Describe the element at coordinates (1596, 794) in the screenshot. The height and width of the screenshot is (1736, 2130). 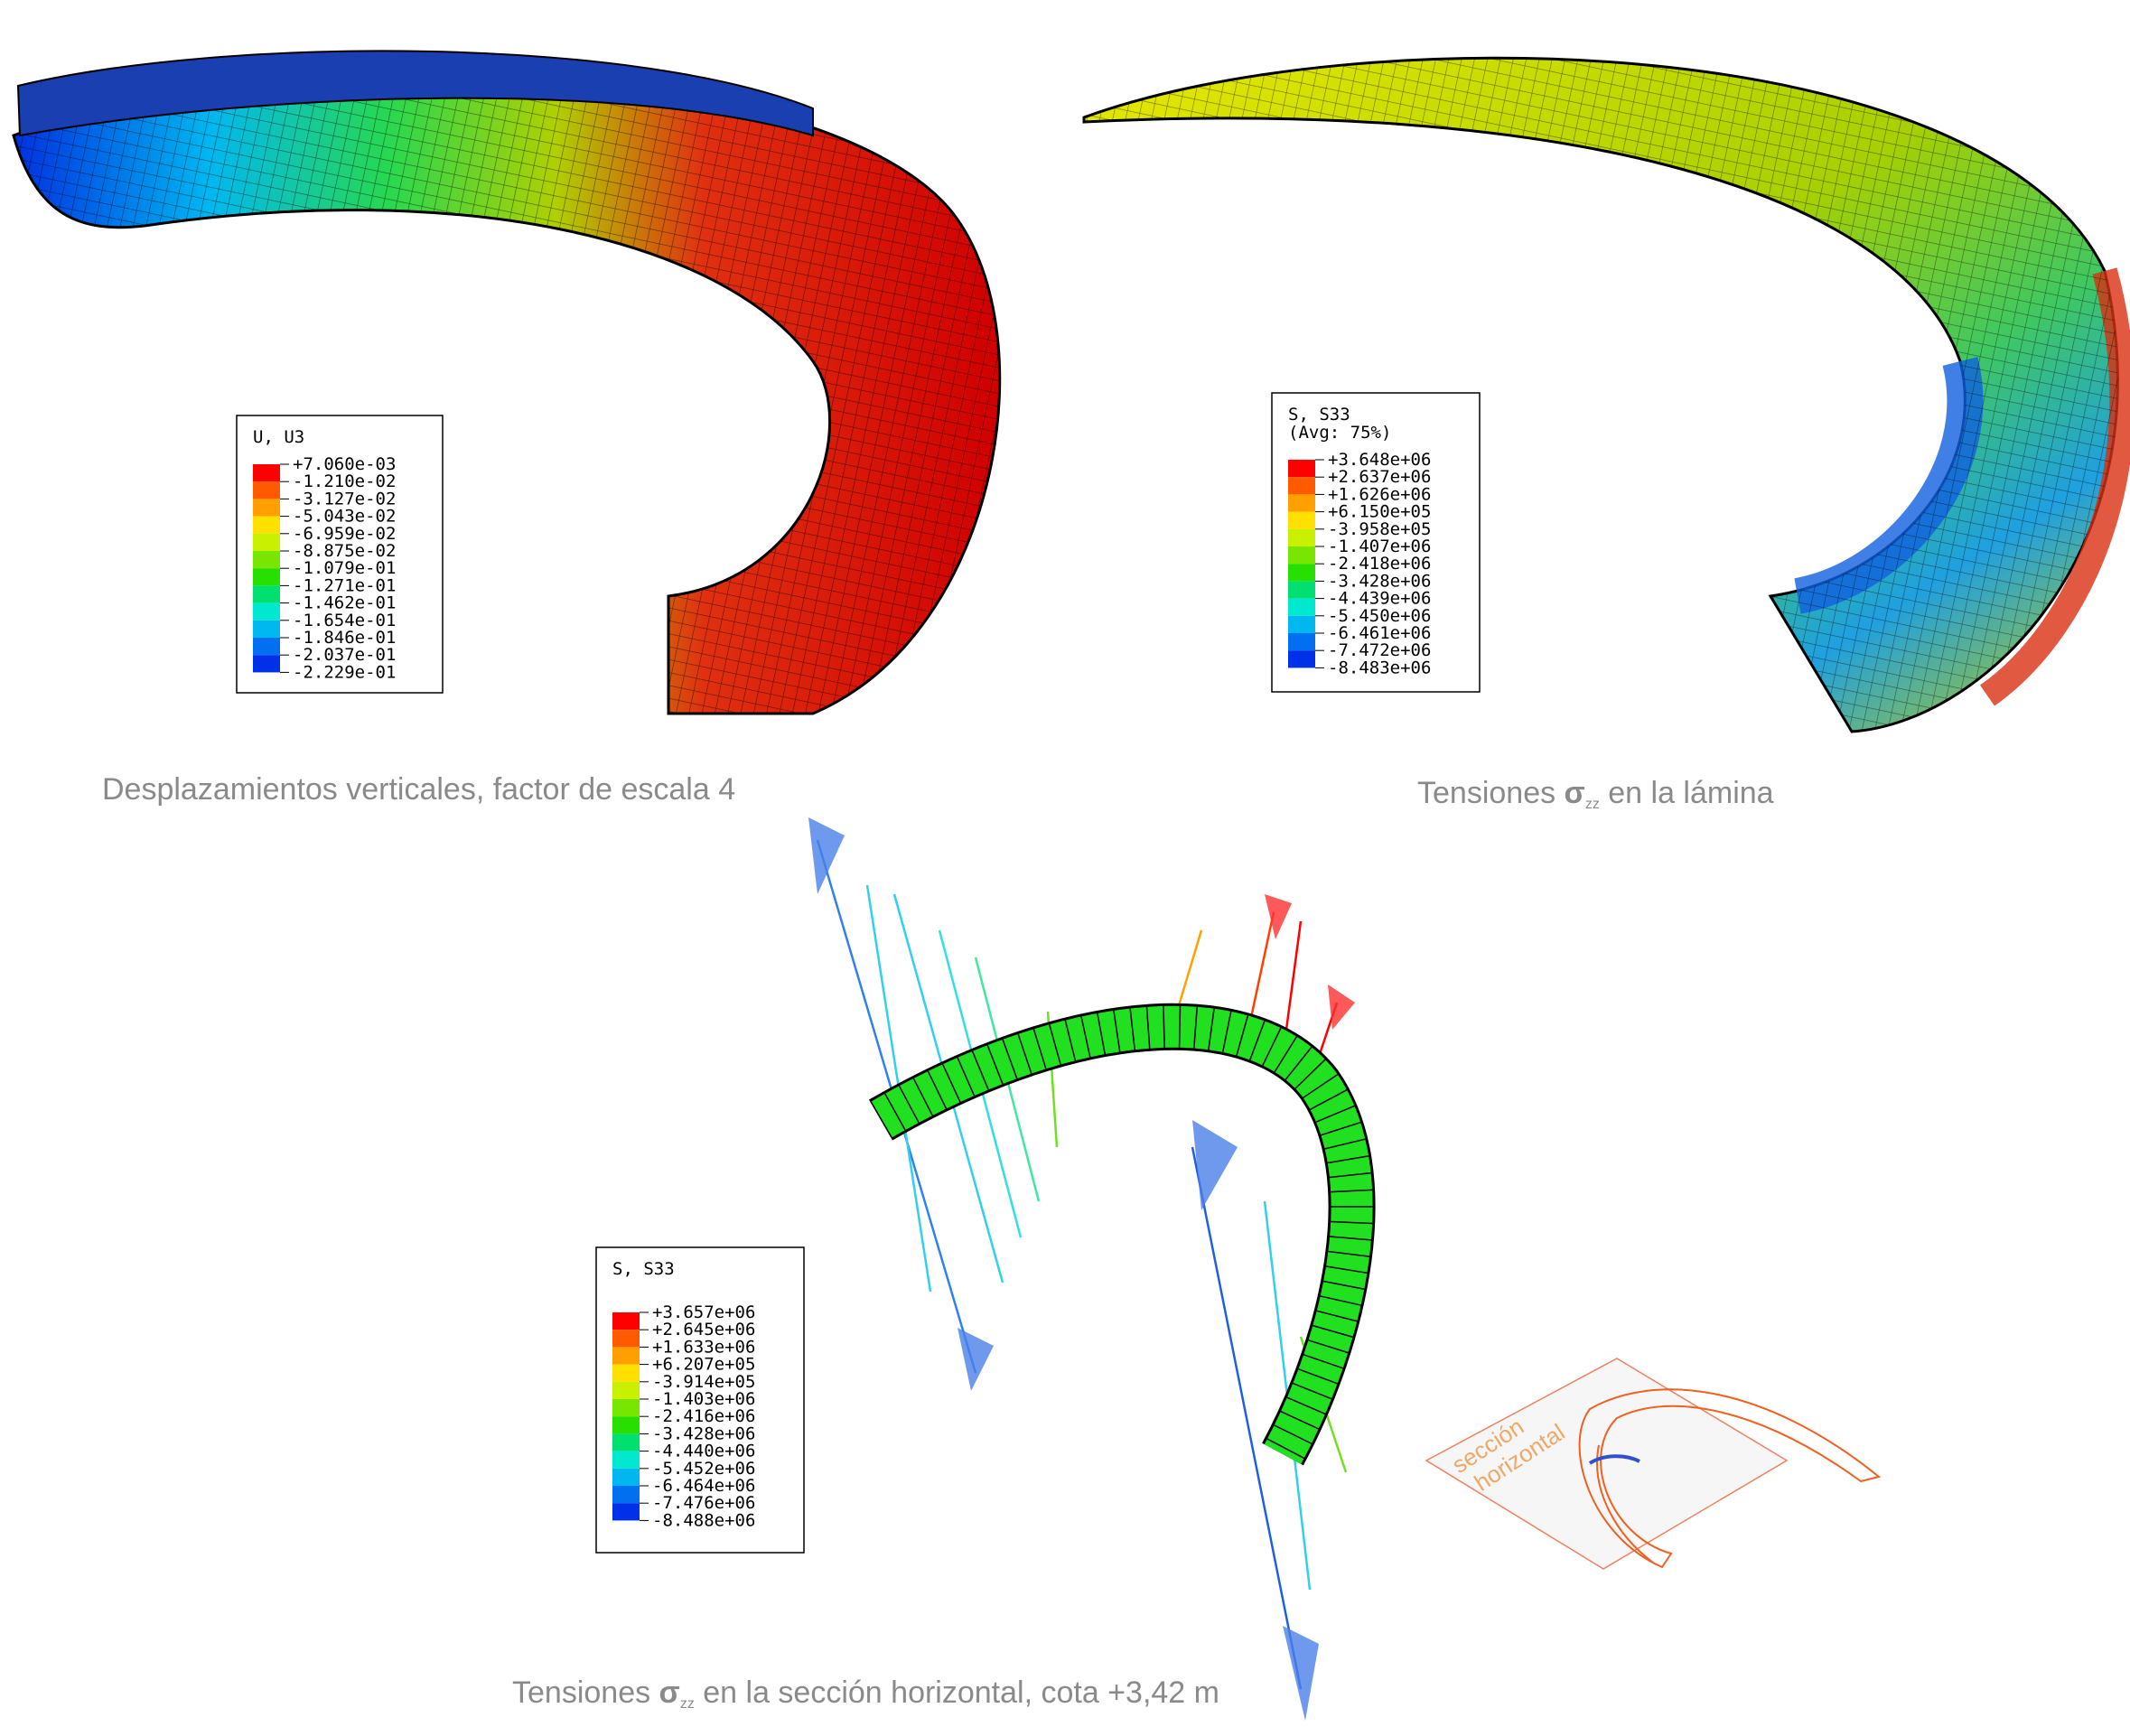
I see `caption: Tensiones σzz en la lámina` at that location.